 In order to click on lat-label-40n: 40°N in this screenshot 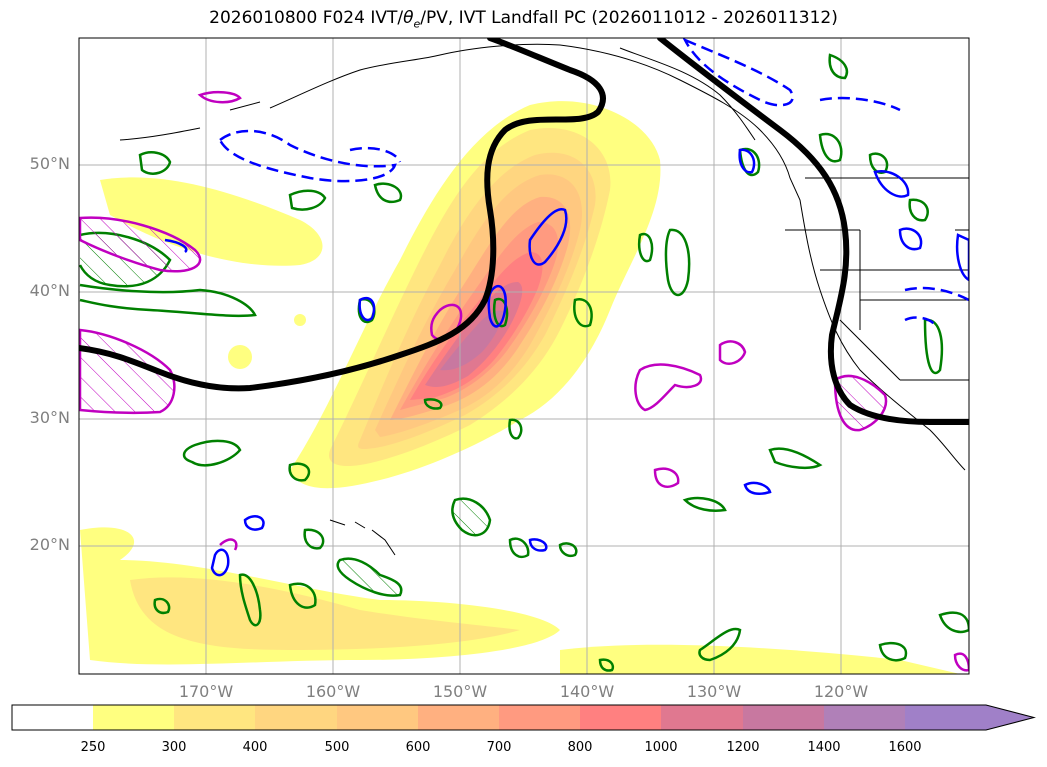, I will do `click(49, 290)`.